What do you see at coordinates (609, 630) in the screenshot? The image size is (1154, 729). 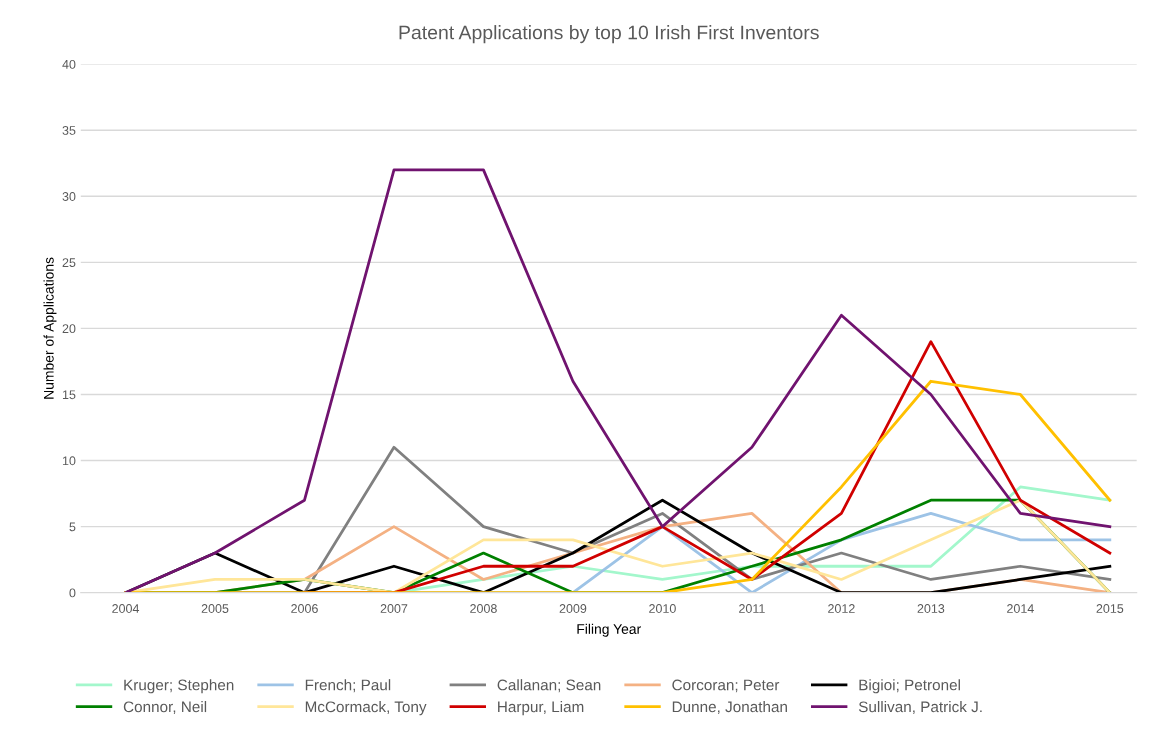 I see `x-axis-title: Filing Year` at bounding box center [609, 630].